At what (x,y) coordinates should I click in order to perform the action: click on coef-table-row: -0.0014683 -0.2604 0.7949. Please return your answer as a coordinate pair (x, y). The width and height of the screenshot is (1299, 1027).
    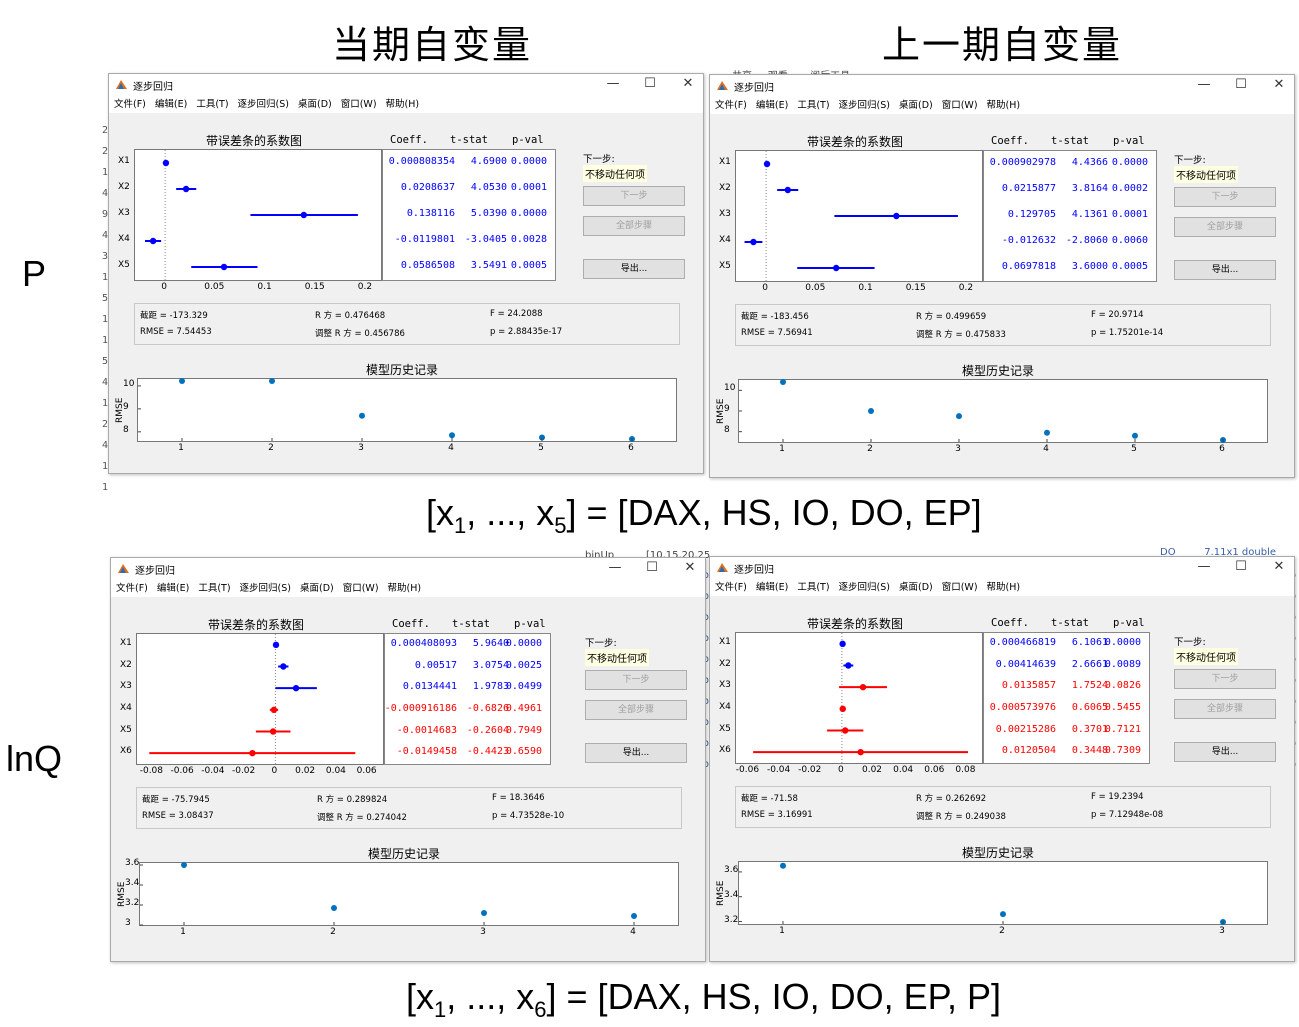
    Looking at the image, I should click on (467, 732).